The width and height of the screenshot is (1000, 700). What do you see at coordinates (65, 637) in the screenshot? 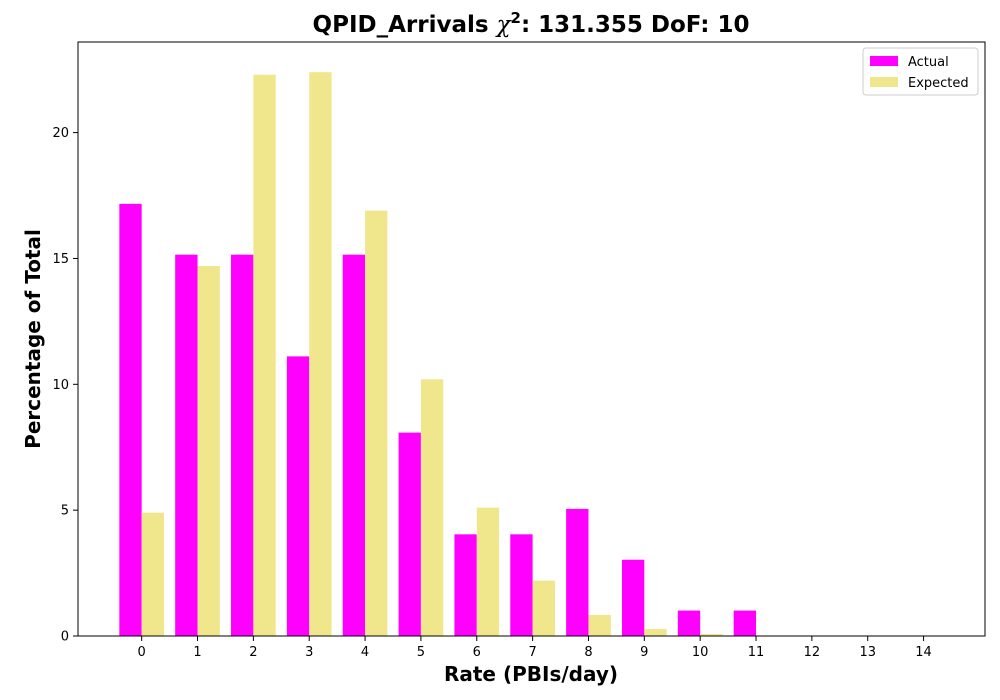
I see `y-tick-label-0: 0` at bounding box center [65, 637].